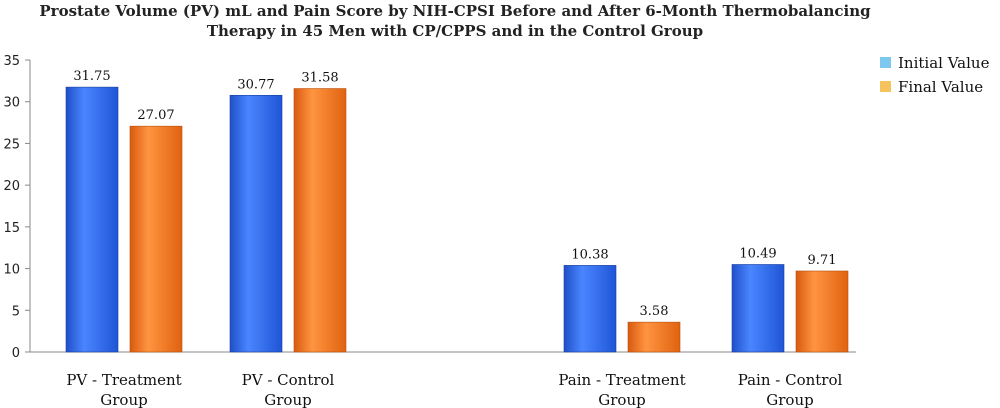 The width and height of the screenshot is (1000, 408). I want to click on y-tick-label: 35, so click(11, 61).